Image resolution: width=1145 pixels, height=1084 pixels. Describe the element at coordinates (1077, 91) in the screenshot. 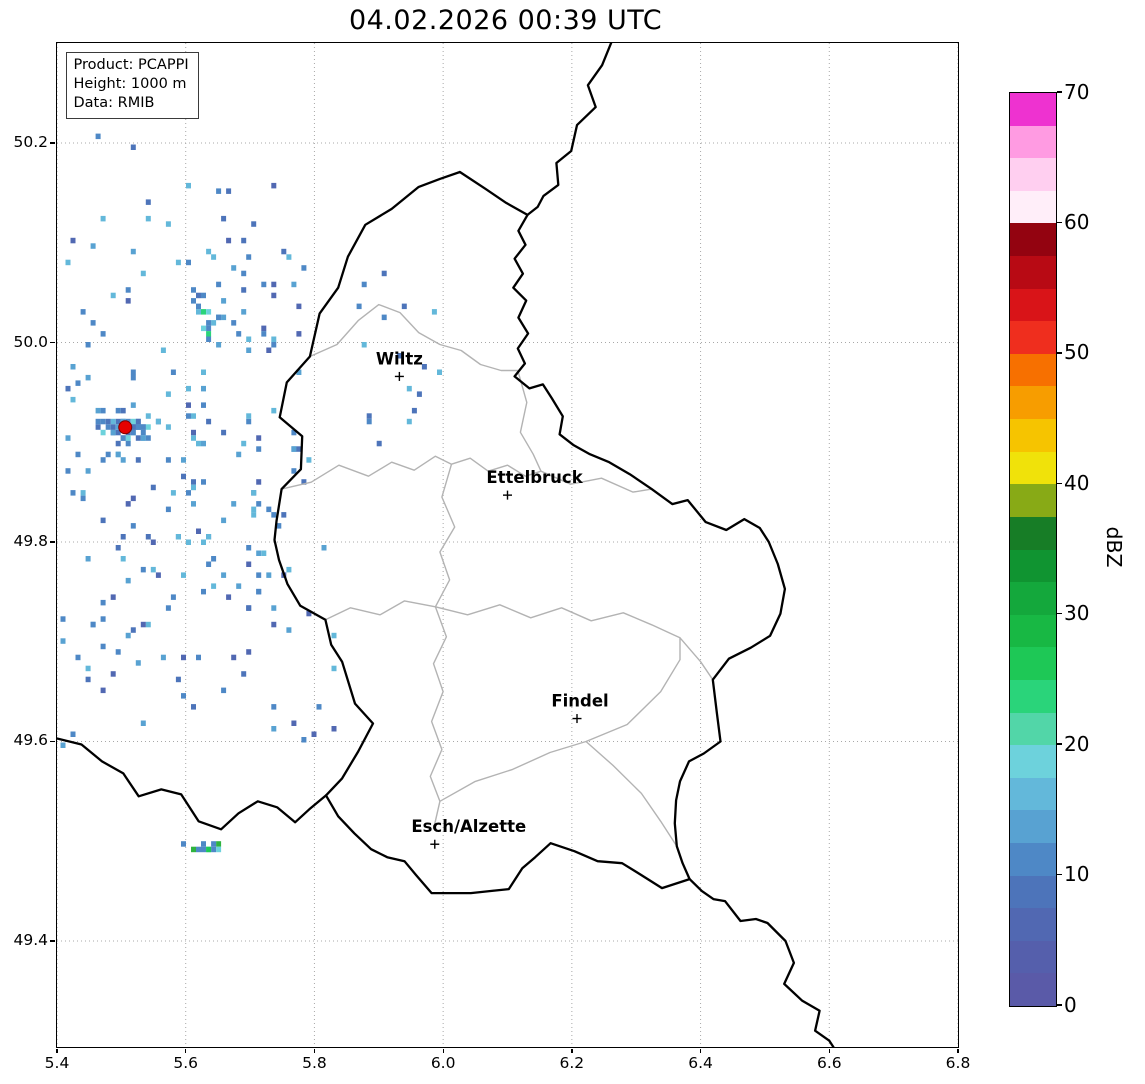

I see `colorbar-tick-label: 70` at that location.